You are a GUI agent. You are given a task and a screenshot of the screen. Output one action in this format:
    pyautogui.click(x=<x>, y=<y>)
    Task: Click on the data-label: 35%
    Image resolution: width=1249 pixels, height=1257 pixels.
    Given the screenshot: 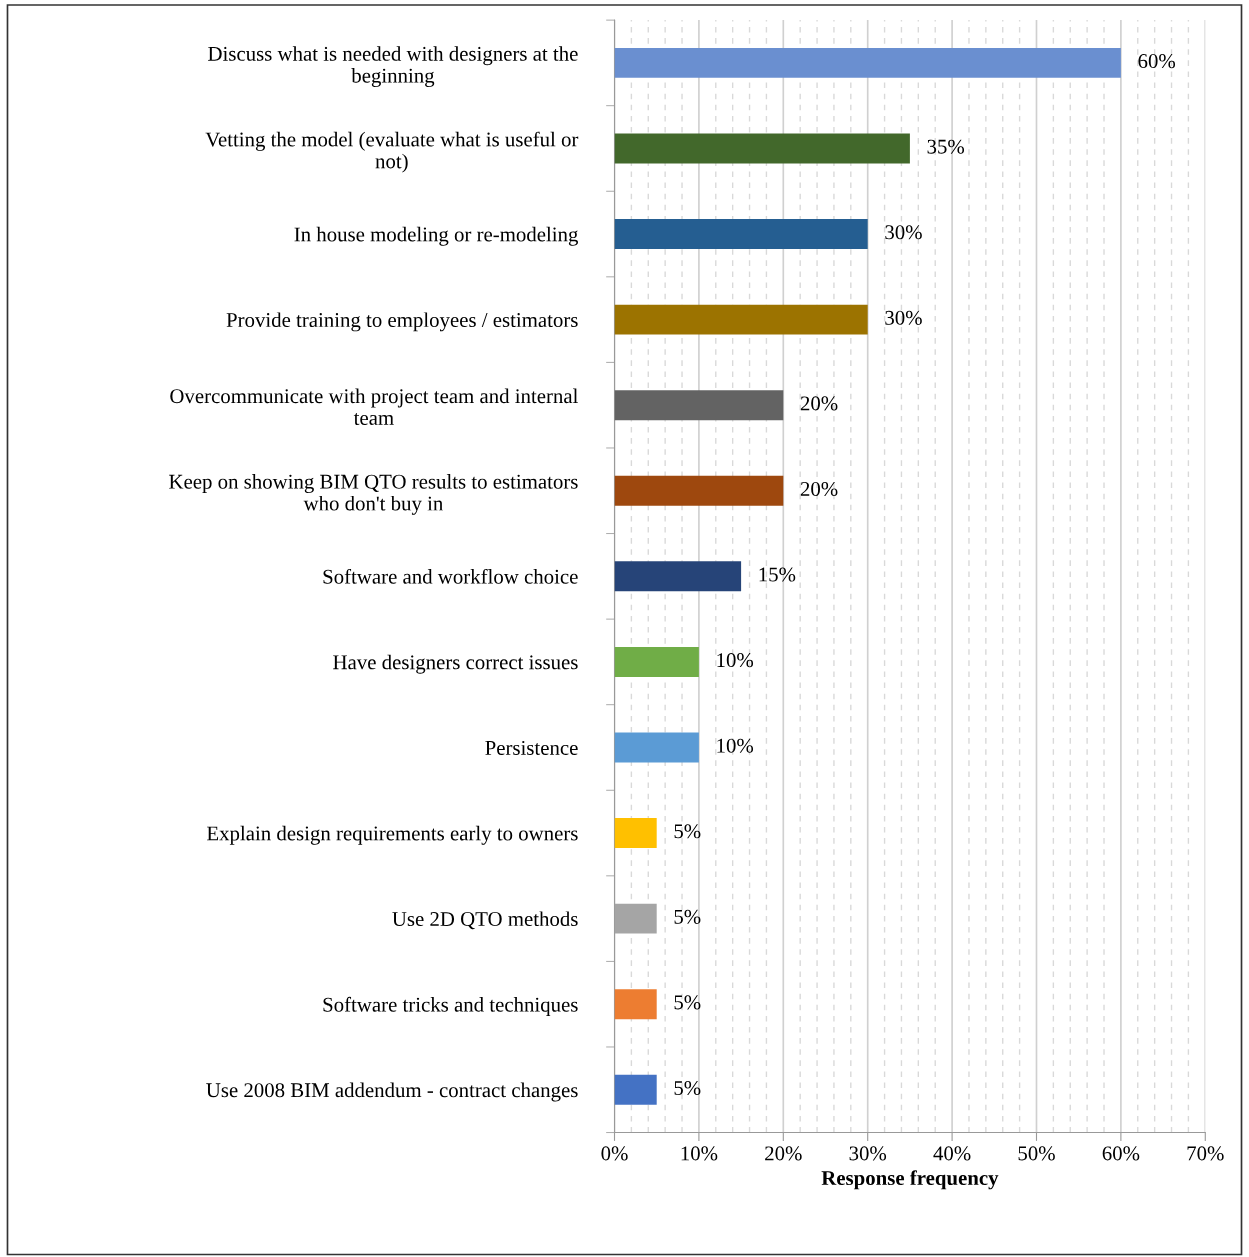 What is the action you would take?
    pyautogui.click(x=946, y=146)
    